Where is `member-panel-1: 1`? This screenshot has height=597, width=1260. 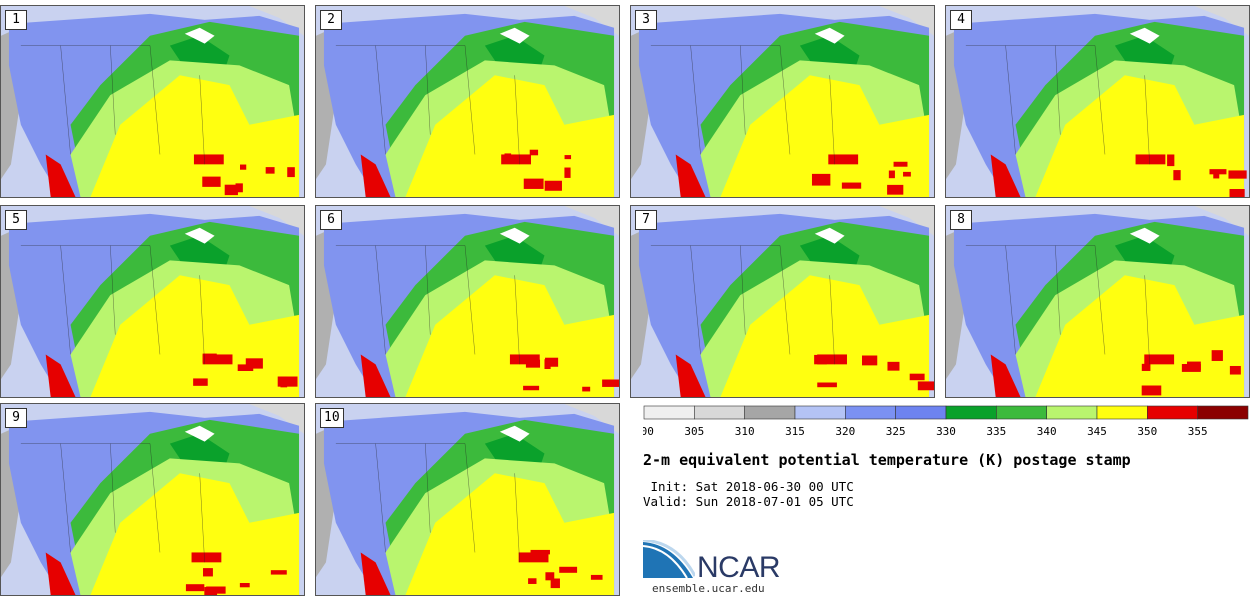 member-panel-1: 1 is located at coordinates (152, 101).